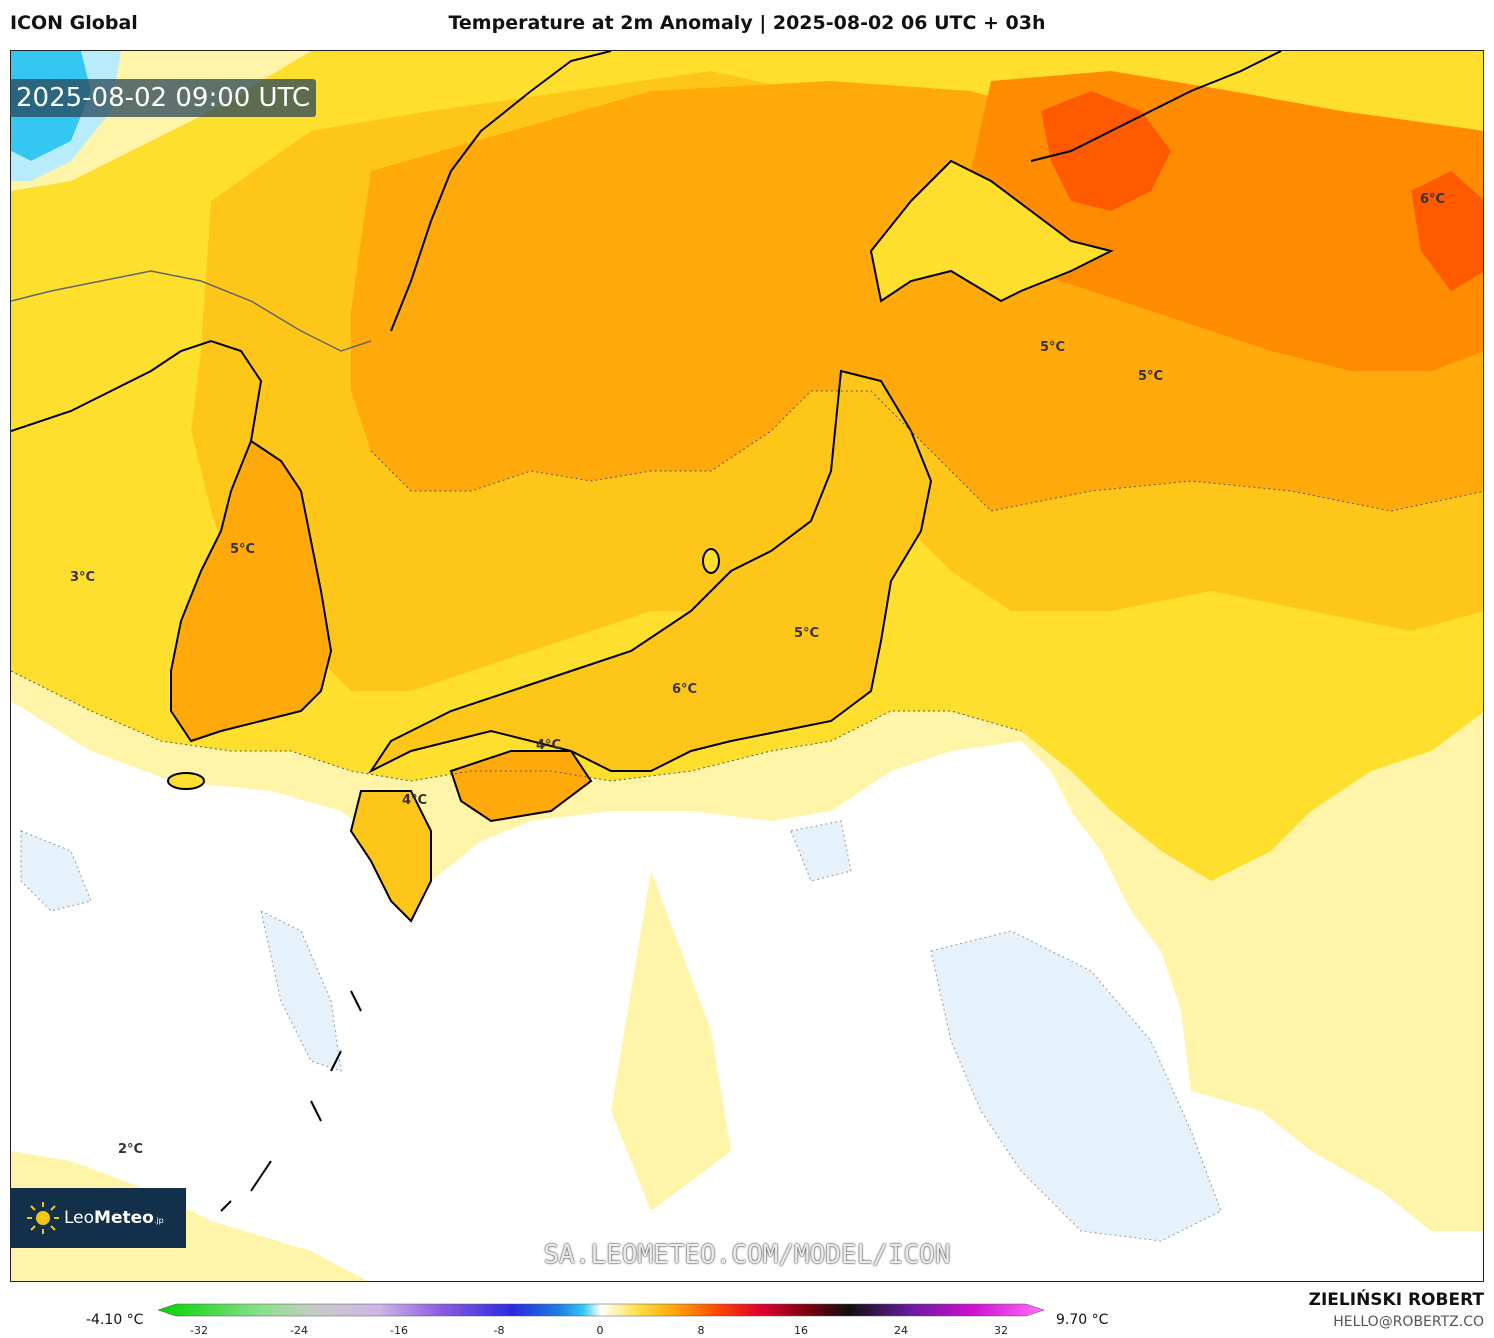  I want to click on scale-tick: -8, so click(499, 1330).